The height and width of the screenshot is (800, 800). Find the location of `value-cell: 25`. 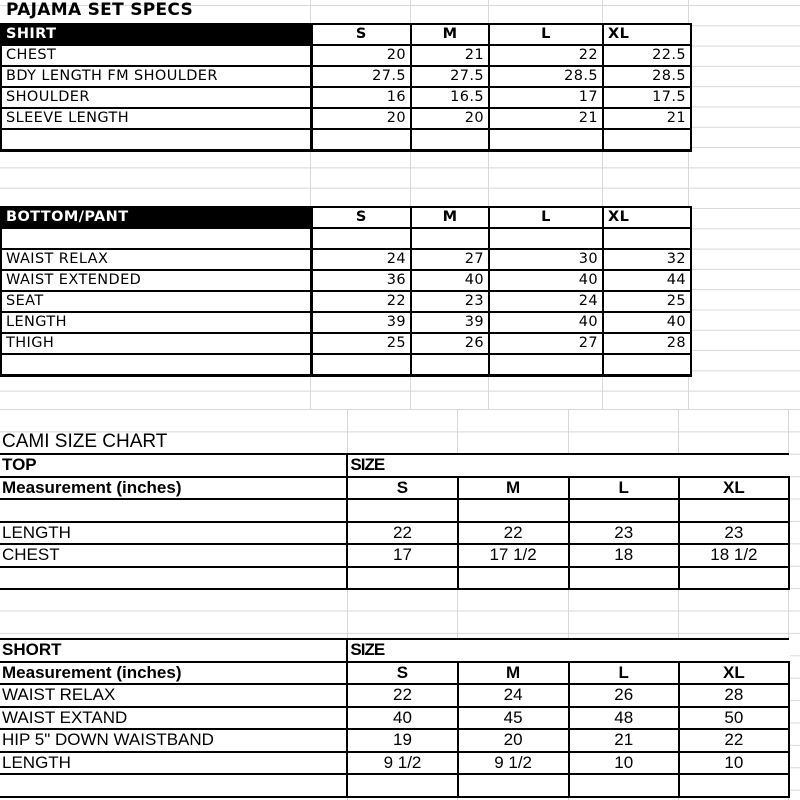

value-cell: 25 is located at coordinates (647, 301).